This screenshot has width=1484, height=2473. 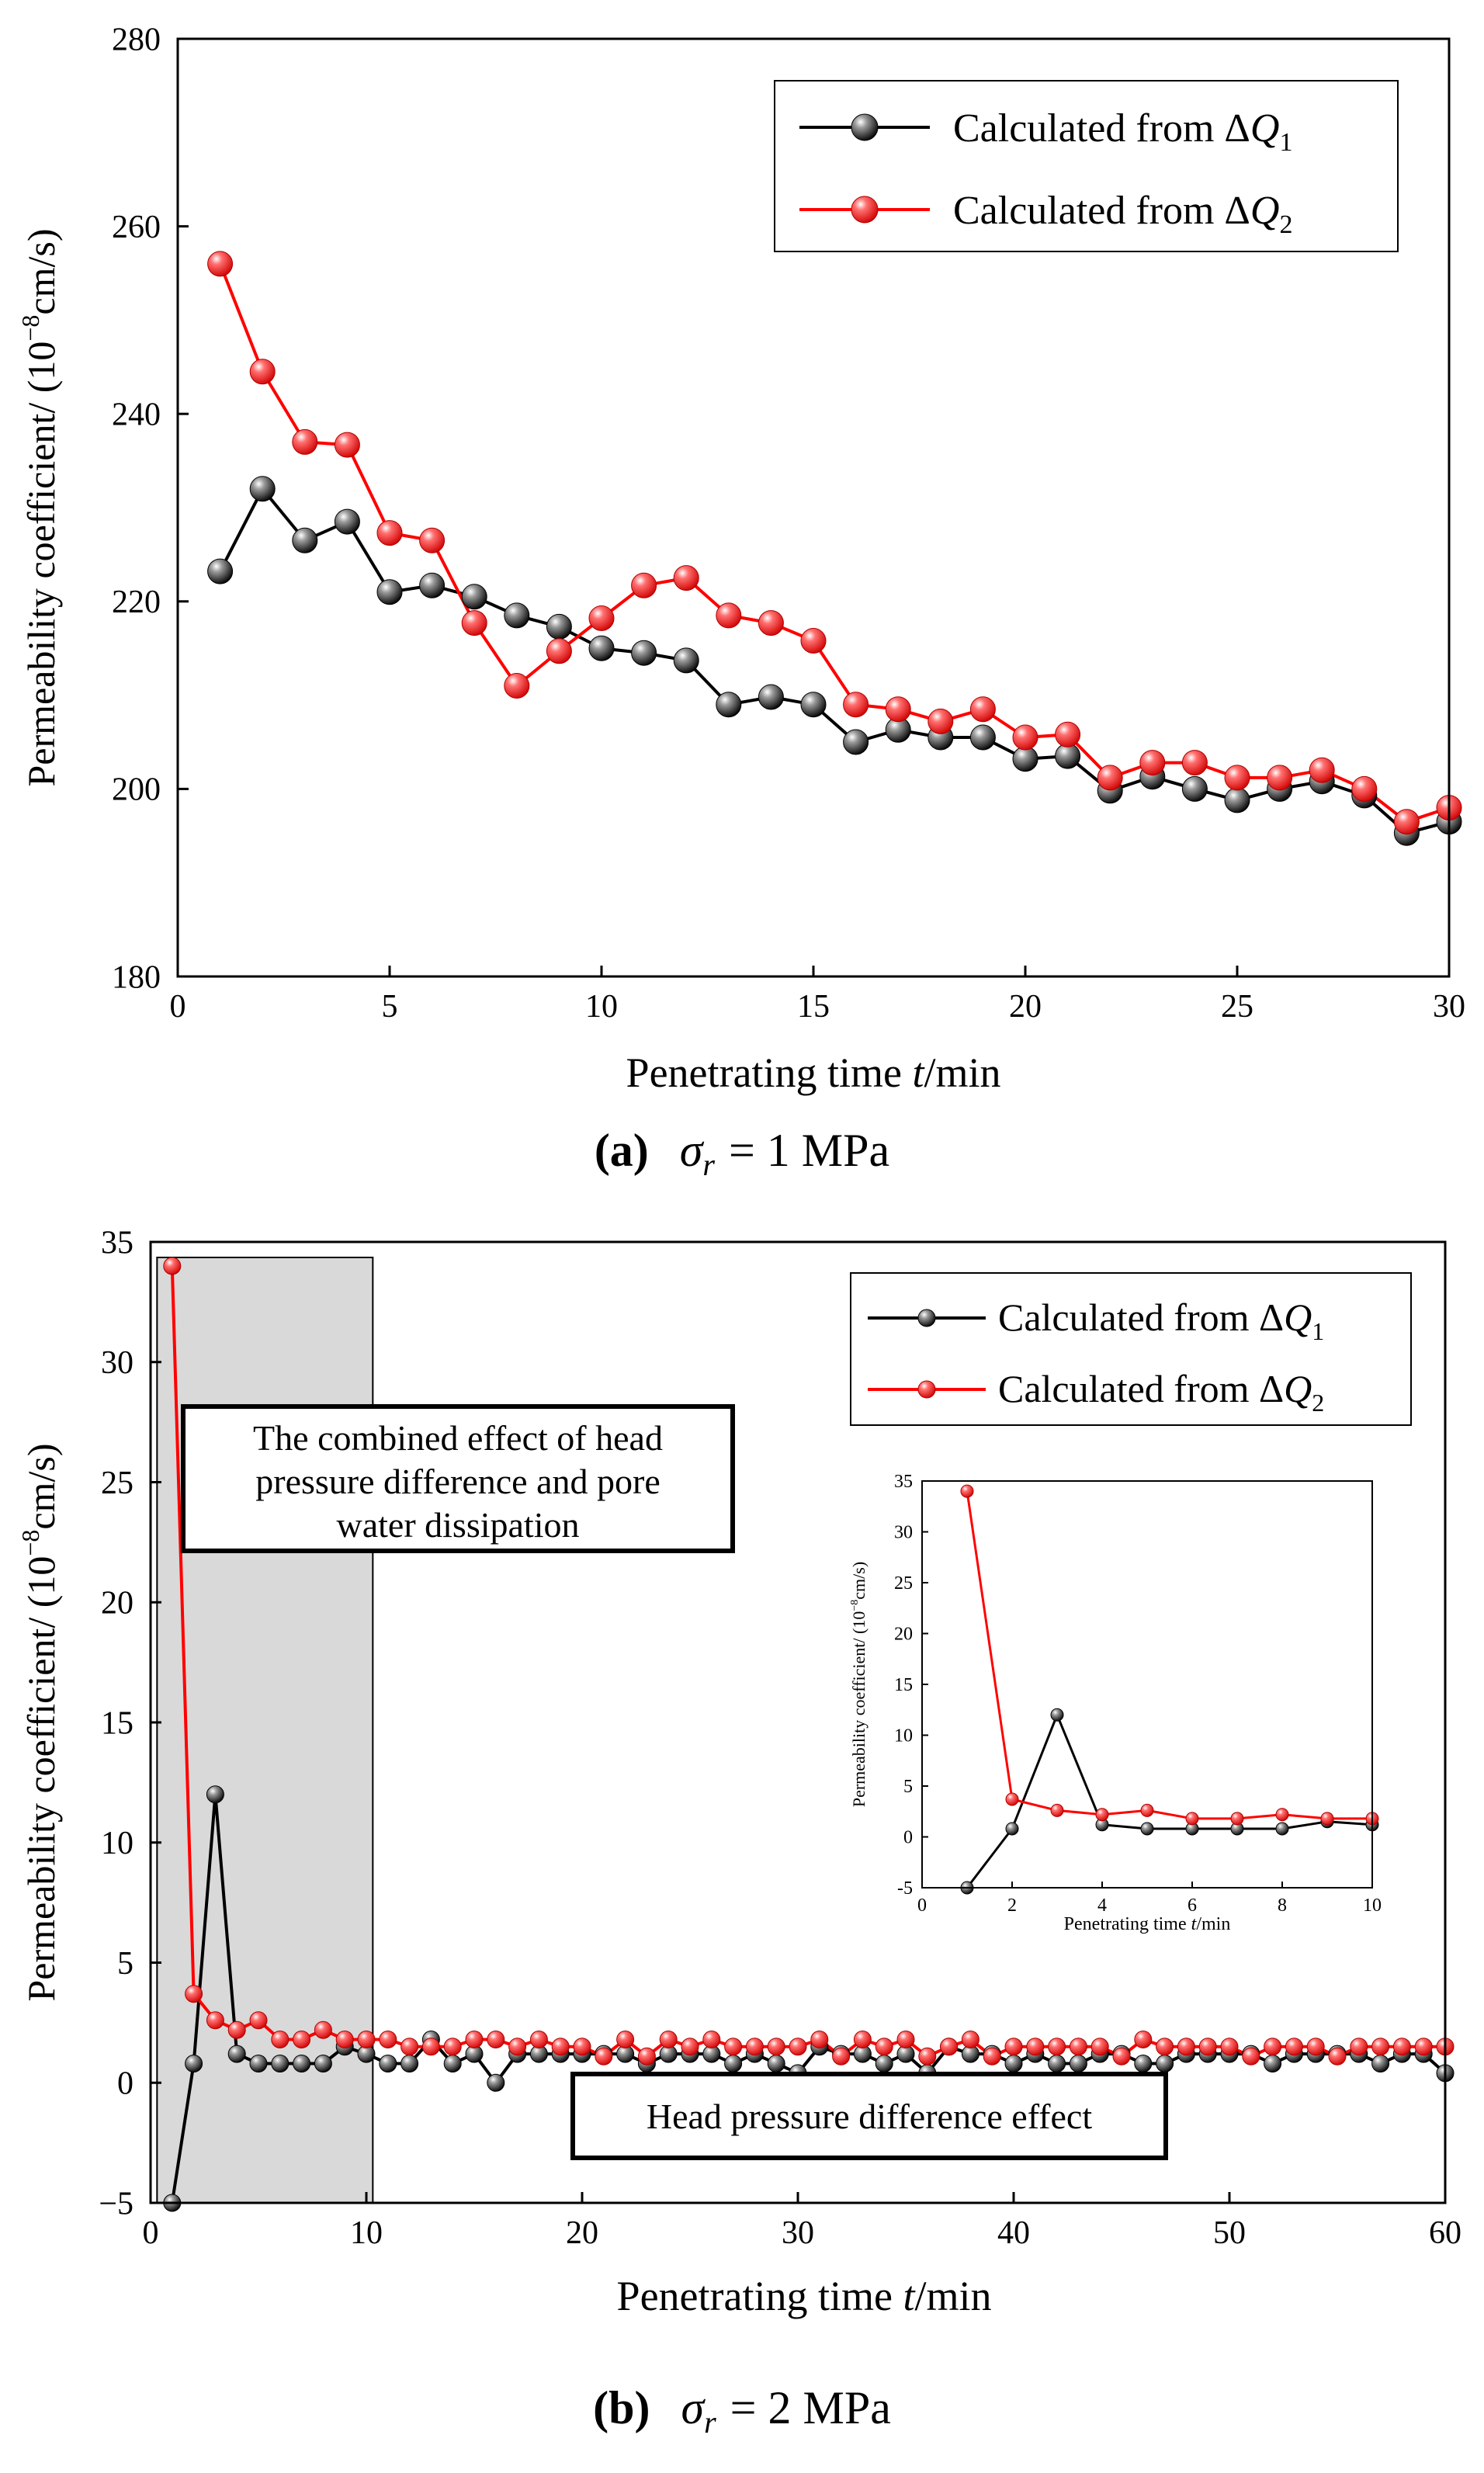 I want to click on chart-a-y-tick-label: 240, so click(x=137, y=414).